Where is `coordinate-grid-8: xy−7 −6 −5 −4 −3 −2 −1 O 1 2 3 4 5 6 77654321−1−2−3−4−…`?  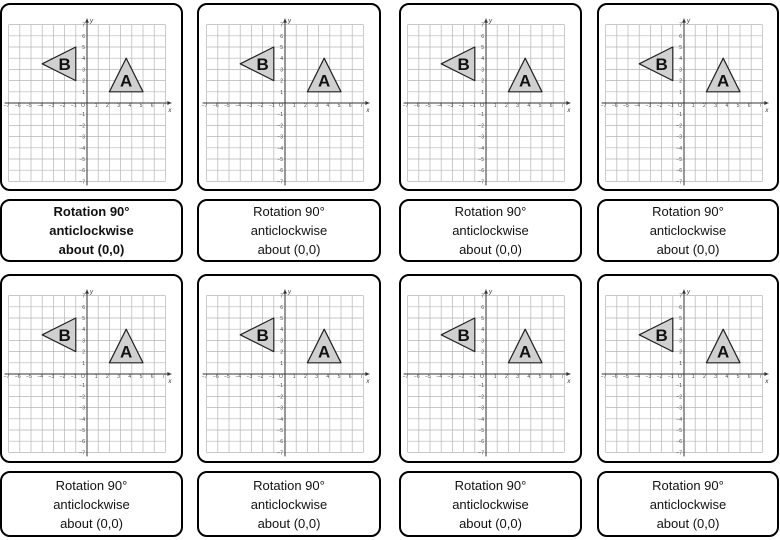
coordinate-grid-8: xy−7 −6 −5 −4 −3 −2 −1 O 1 2 3 4 5 6 77654321−1−2−3−4−… is located at coordinates (685, 373).